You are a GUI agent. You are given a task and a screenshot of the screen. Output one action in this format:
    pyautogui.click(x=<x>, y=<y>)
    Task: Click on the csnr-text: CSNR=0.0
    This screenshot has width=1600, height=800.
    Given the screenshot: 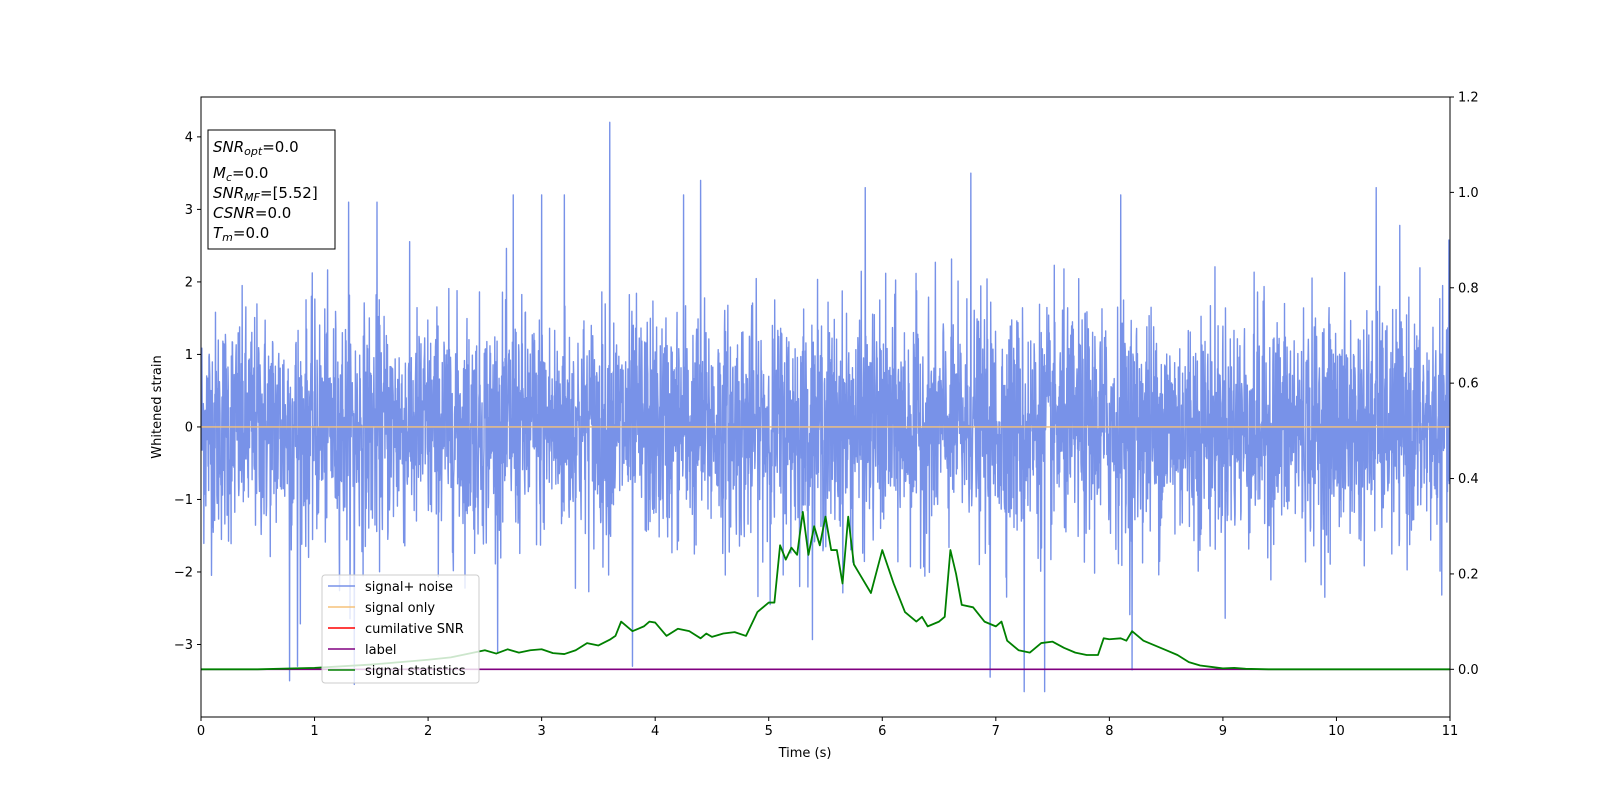 What is the action you would take?
    pyautogui.click(x=252, y=213)
    